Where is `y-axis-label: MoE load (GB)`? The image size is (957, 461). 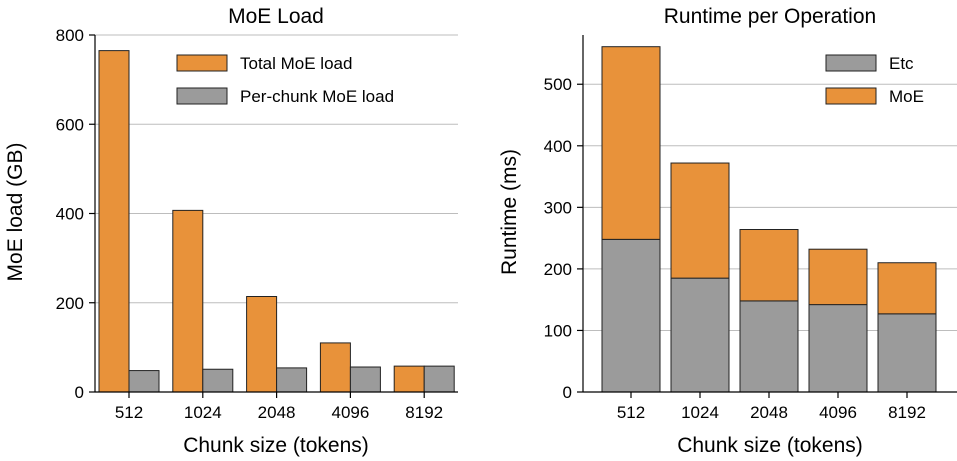
y-axis-label: MoE load (GB) is located at coordinates (15, 212).